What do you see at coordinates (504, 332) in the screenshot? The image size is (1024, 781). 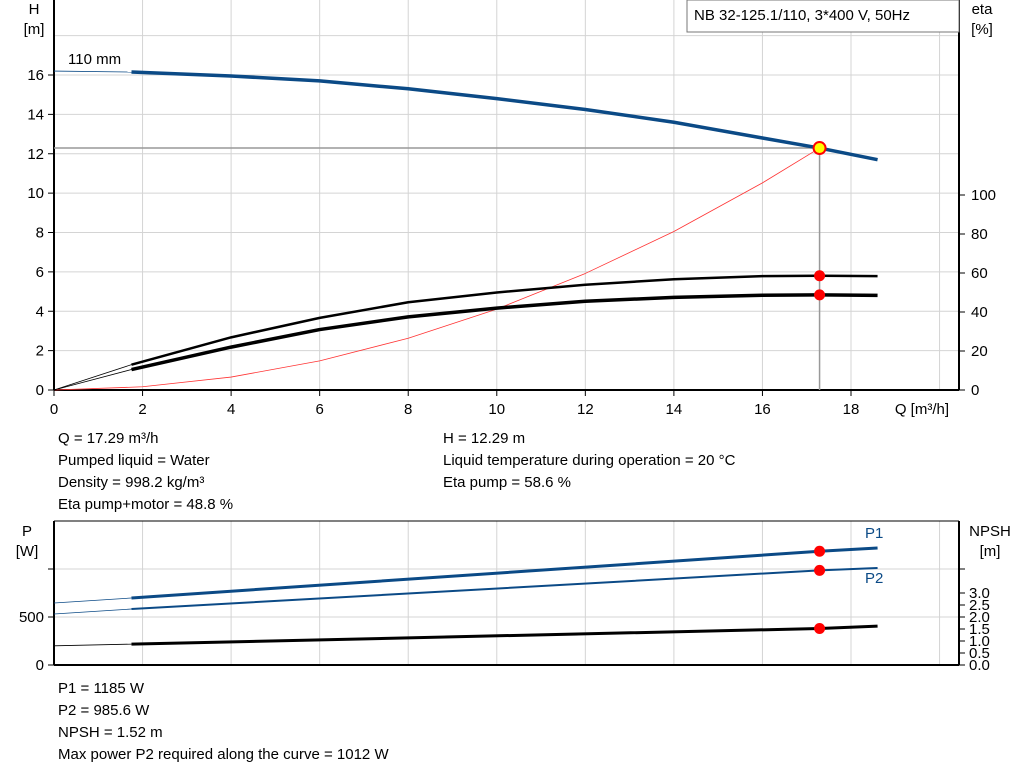 I see `eta-pump-motor-curve` at bounding box center [504, 332].